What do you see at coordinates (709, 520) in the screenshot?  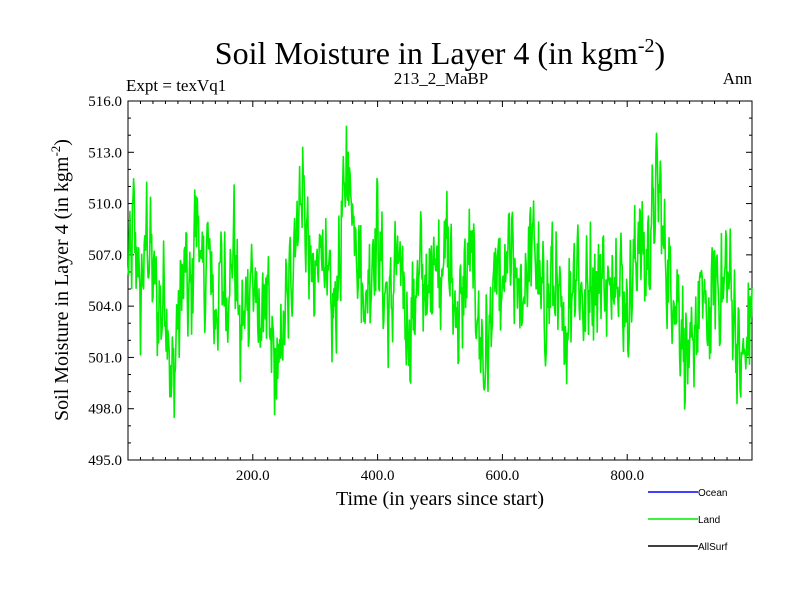 I see `legend-label-land: Land` at bounding box center [709, 520].